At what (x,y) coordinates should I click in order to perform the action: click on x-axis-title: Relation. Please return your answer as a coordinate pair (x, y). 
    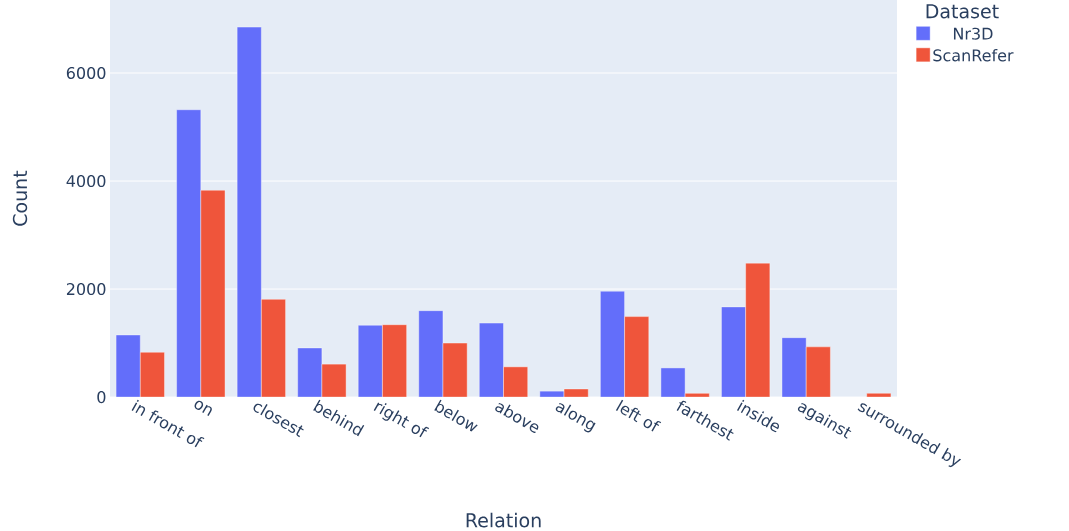
    Looking at the image, I should click on (503, 520).